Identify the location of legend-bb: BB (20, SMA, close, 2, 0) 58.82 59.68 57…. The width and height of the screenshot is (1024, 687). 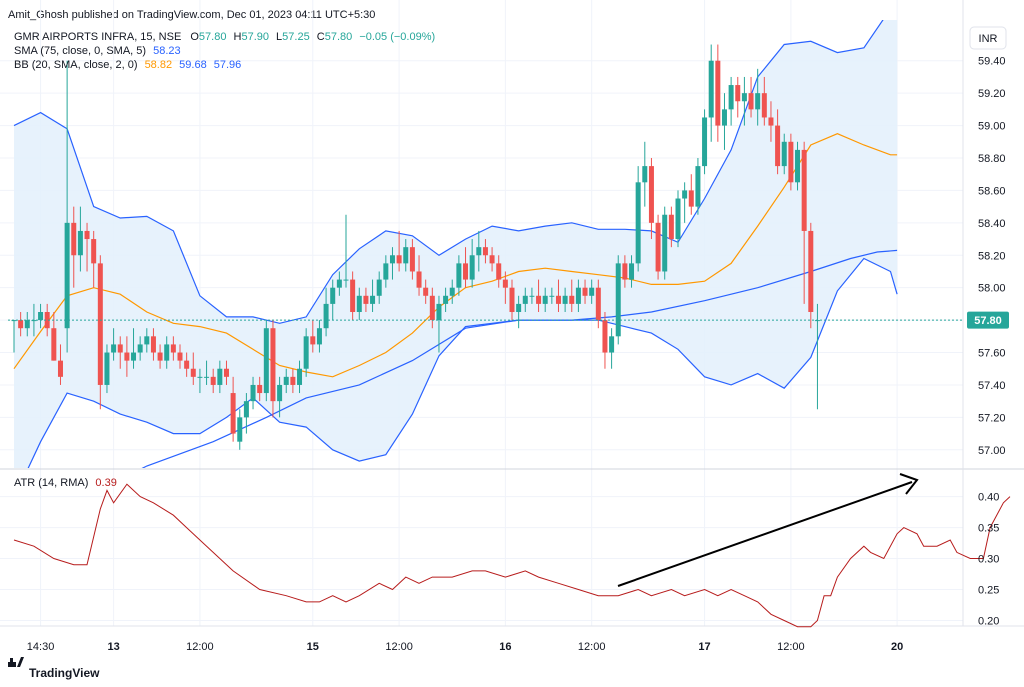
(127, 65).